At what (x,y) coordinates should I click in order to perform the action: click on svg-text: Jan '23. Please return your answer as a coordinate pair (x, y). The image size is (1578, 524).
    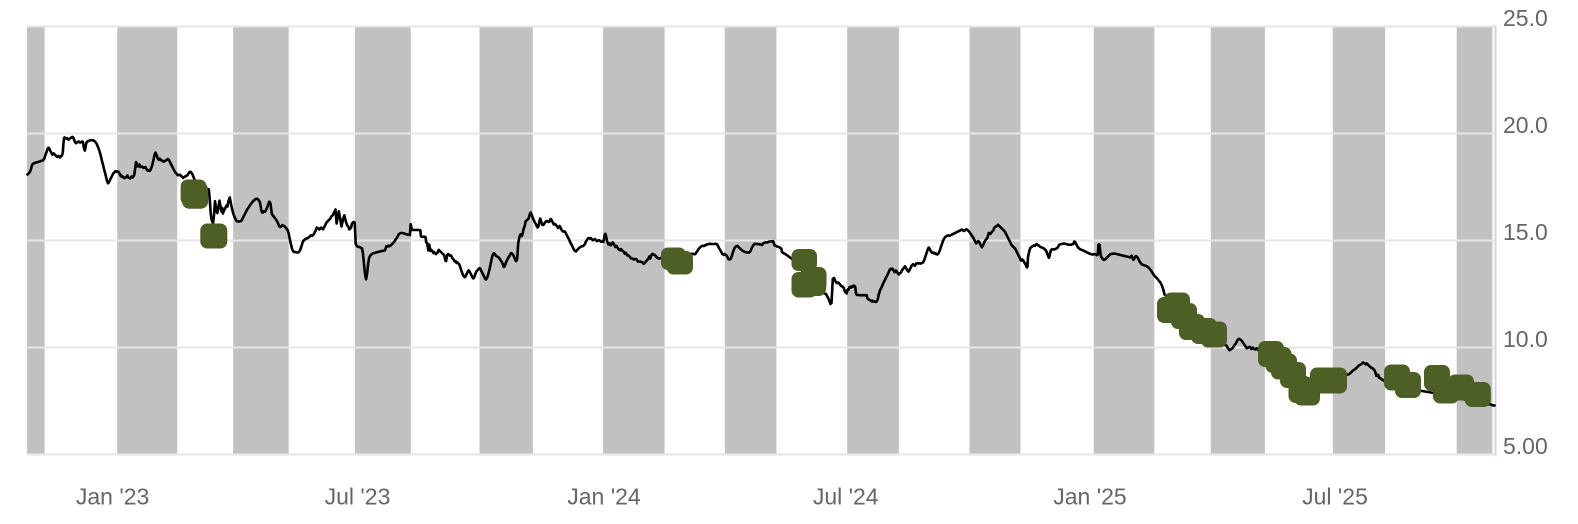
    Looking at the image, I should click on (112, 497).